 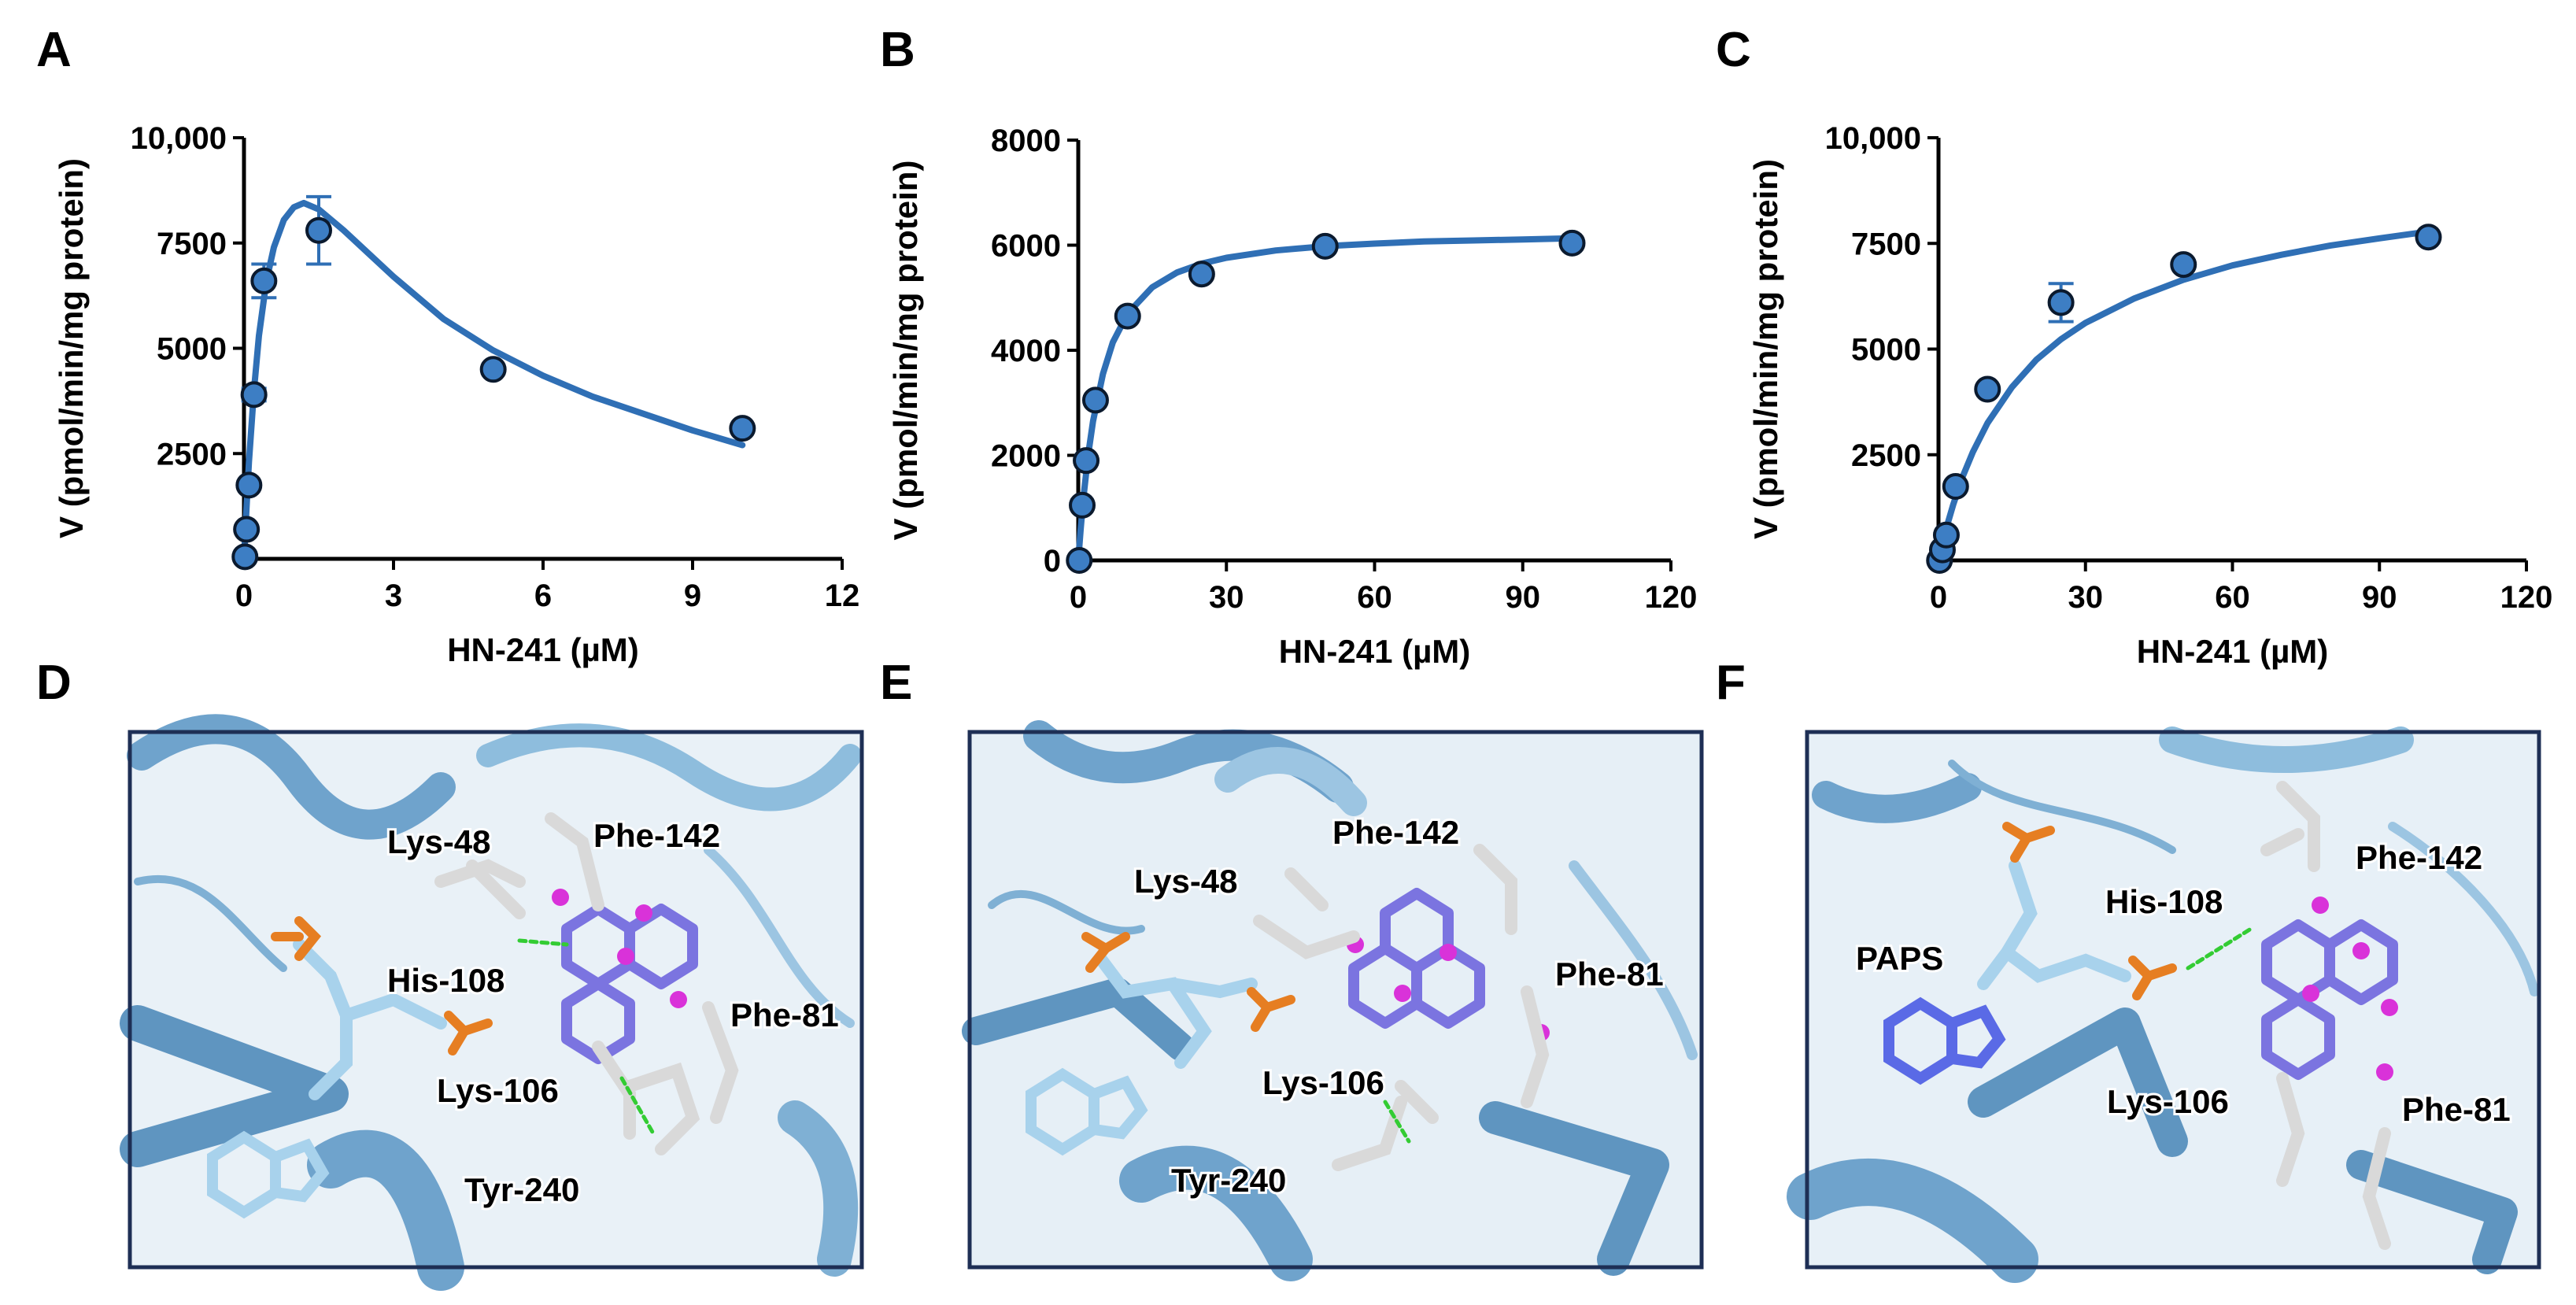 I want to click on residue-label-d-phe81: Phe-81, so click(x=784, y=1014).